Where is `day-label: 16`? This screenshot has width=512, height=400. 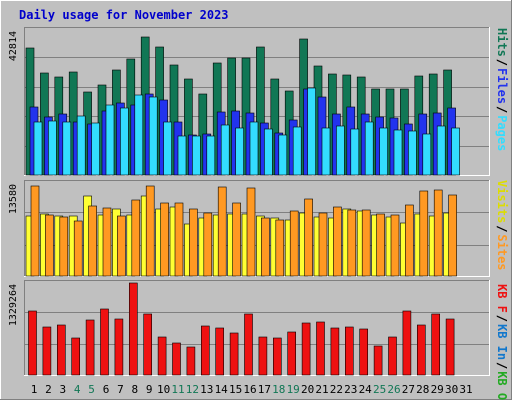
day-label: 16 is located at coordinates (249, 389).